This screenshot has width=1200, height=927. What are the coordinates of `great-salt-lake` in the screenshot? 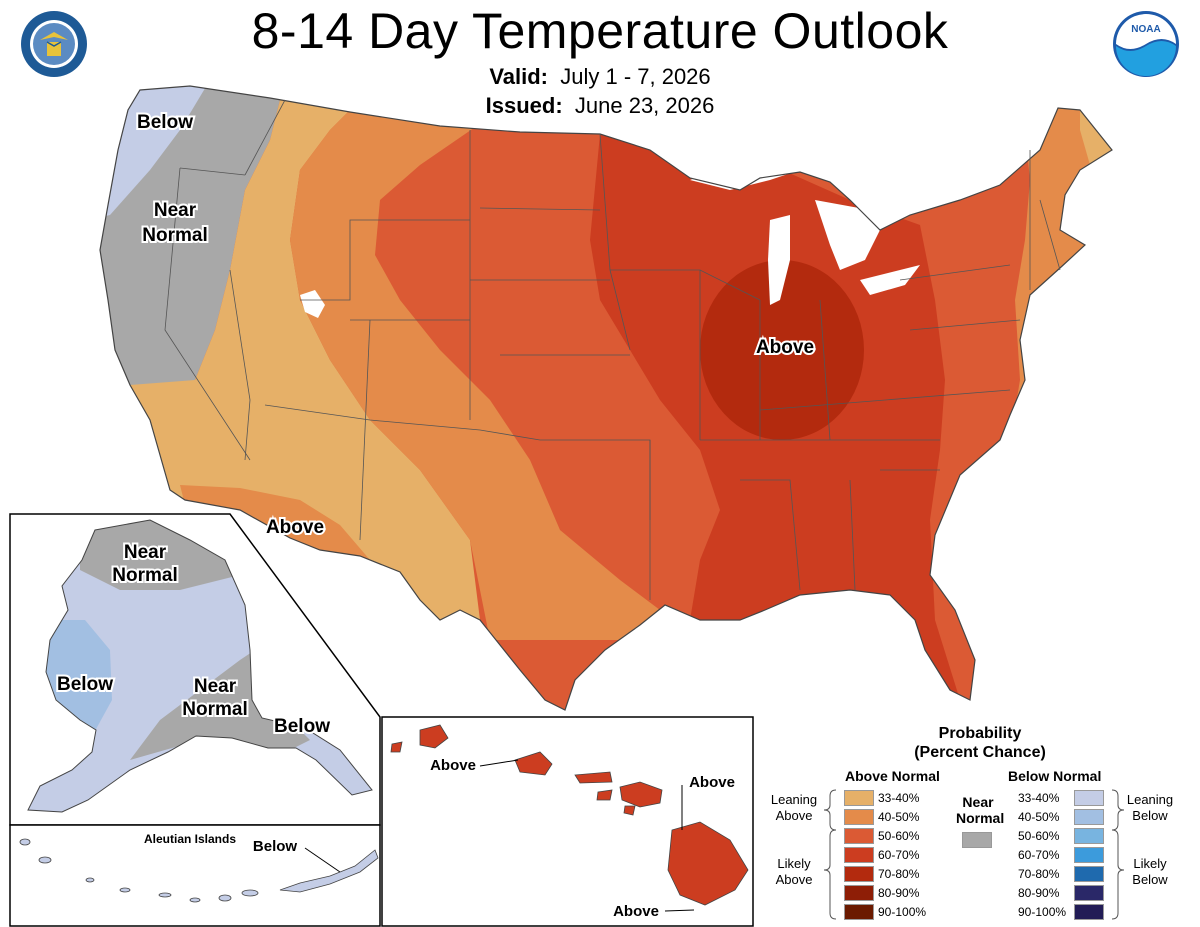 It's located at (312, 304).